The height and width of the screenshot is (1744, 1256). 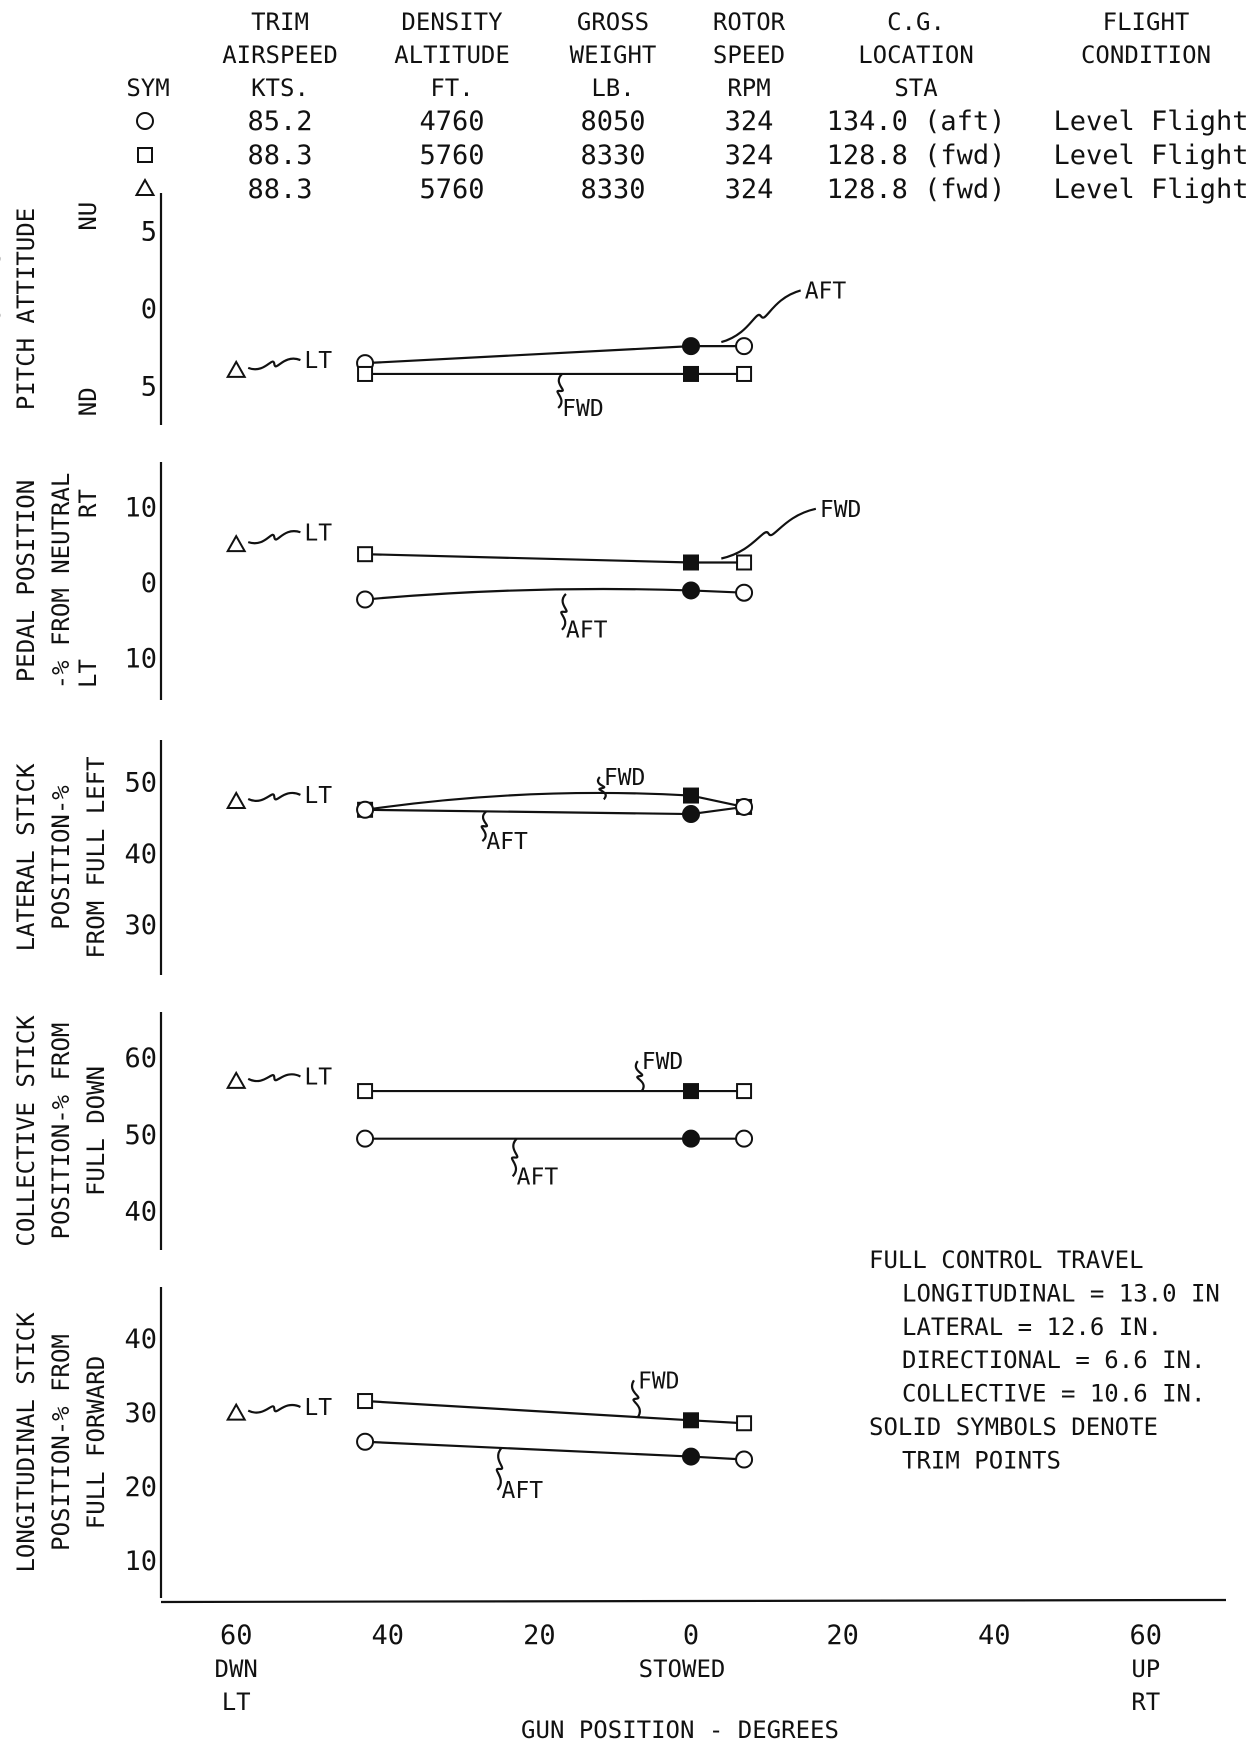 What do you see at coordinates (147, 88) in the screenshot?
I see `header-cell-sym: SYM` at bounding box center [147, 88].